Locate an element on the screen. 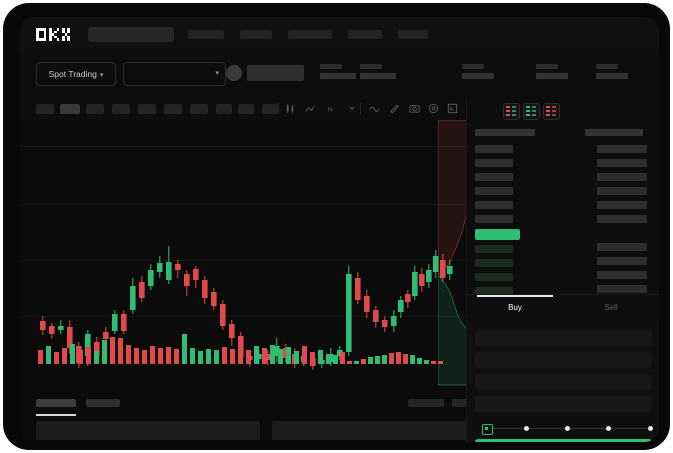 The width and height of the screenshot is (673, 453). okx-logo-icon is located at coordinates (58, 35).